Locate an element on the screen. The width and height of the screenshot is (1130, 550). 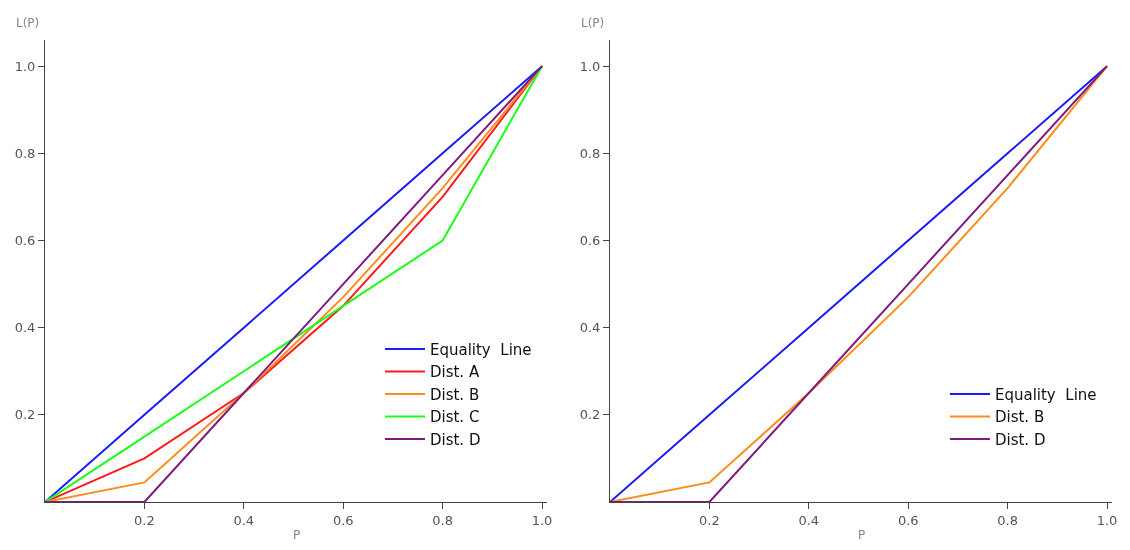
legend-label: Dist. A is located at coordinates (454, 372).